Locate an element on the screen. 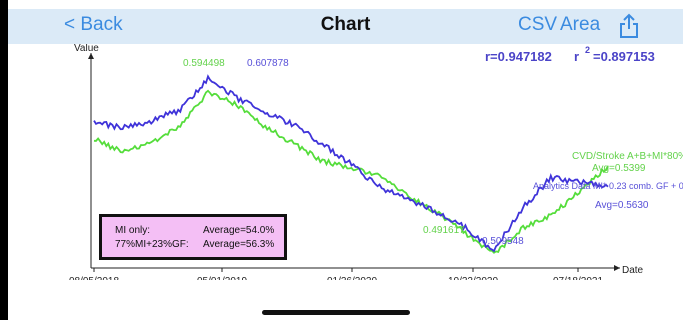 The height and width of the screenshot is (320, 683). home-indicator is located at coordinates (336, 312).